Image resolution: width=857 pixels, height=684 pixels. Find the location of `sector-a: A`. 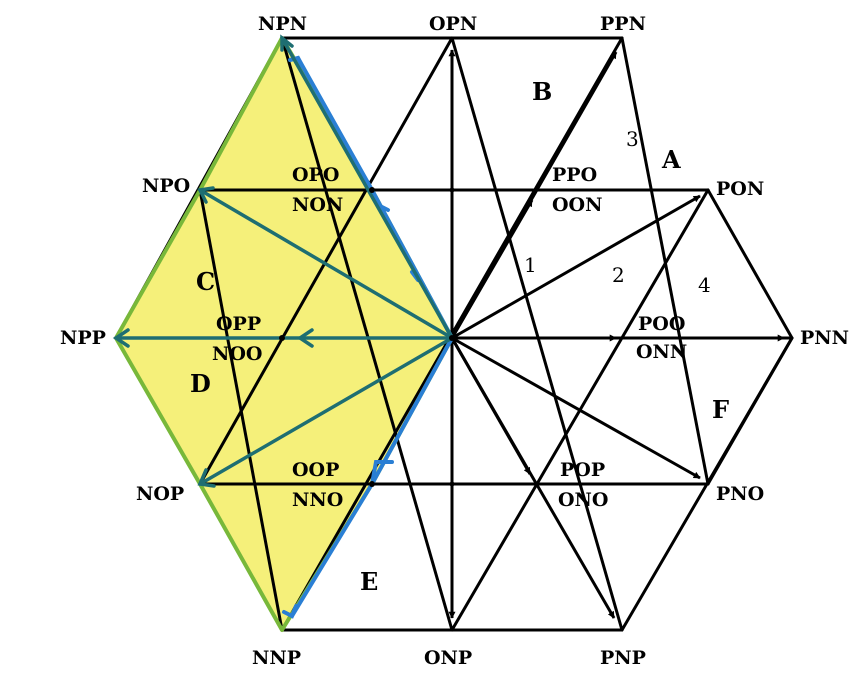

sector-a: A is located at coordinates (671, 159).